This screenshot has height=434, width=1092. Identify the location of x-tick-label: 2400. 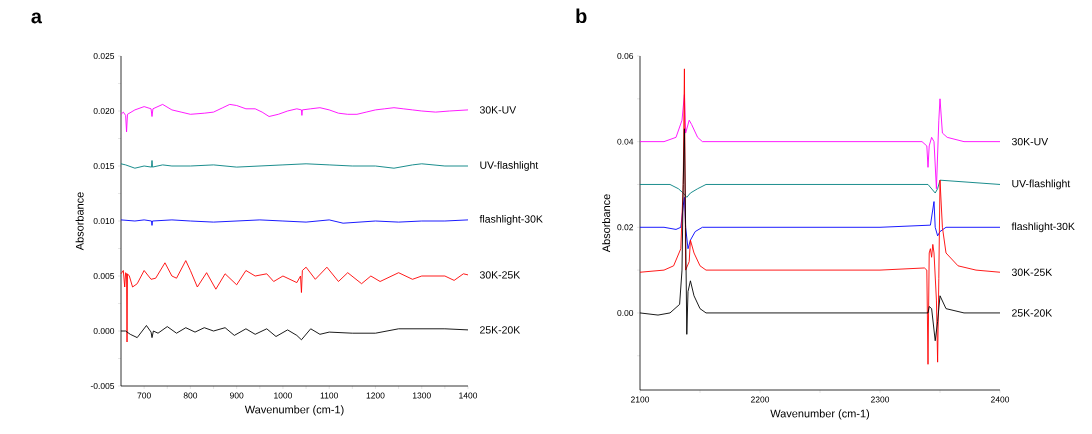
(1000, 399).